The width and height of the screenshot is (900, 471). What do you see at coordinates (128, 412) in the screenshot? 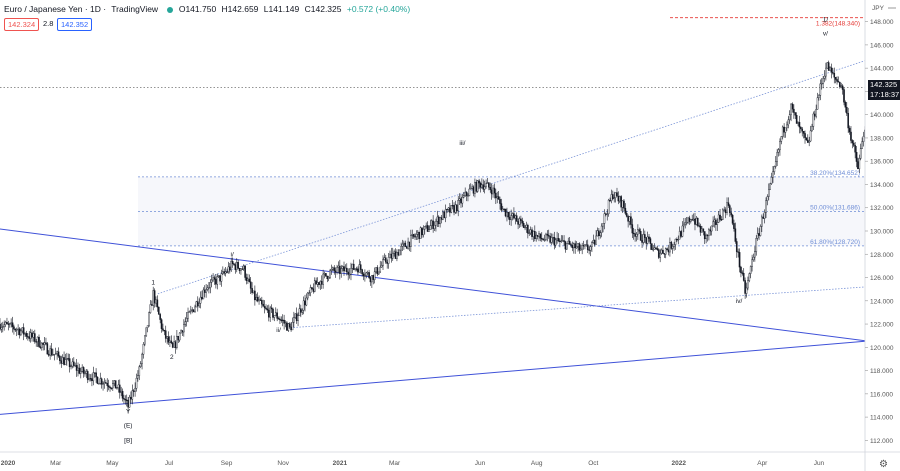
I see `wave-label-12: Y` at bounding box center [128, 412].